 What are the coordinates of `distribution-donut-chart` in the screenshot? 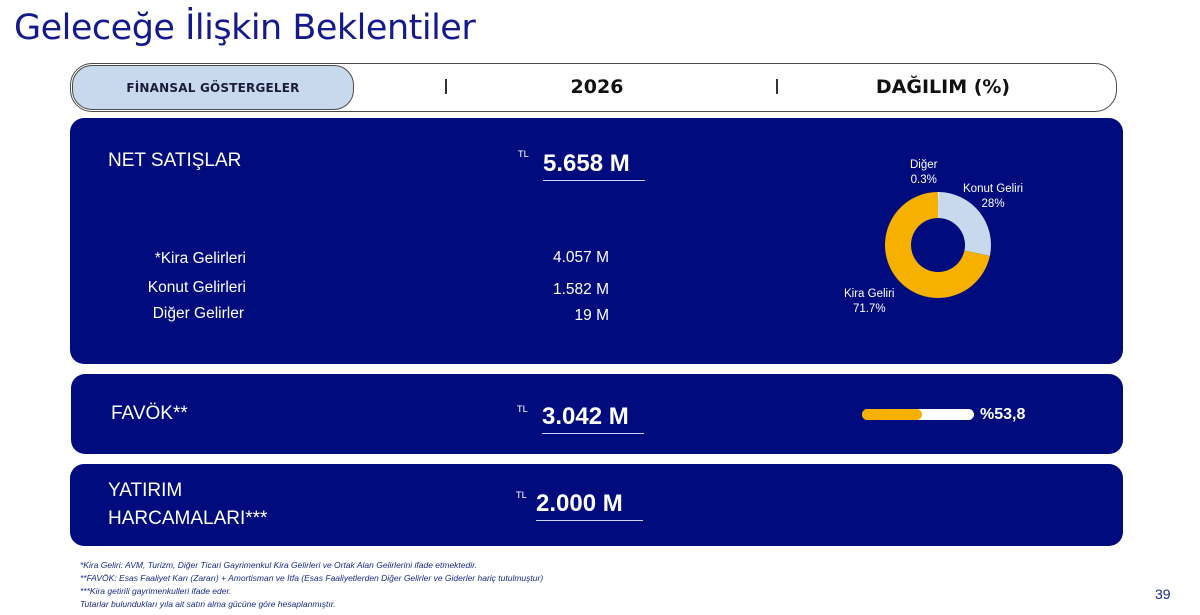 It's located at (938, 245).